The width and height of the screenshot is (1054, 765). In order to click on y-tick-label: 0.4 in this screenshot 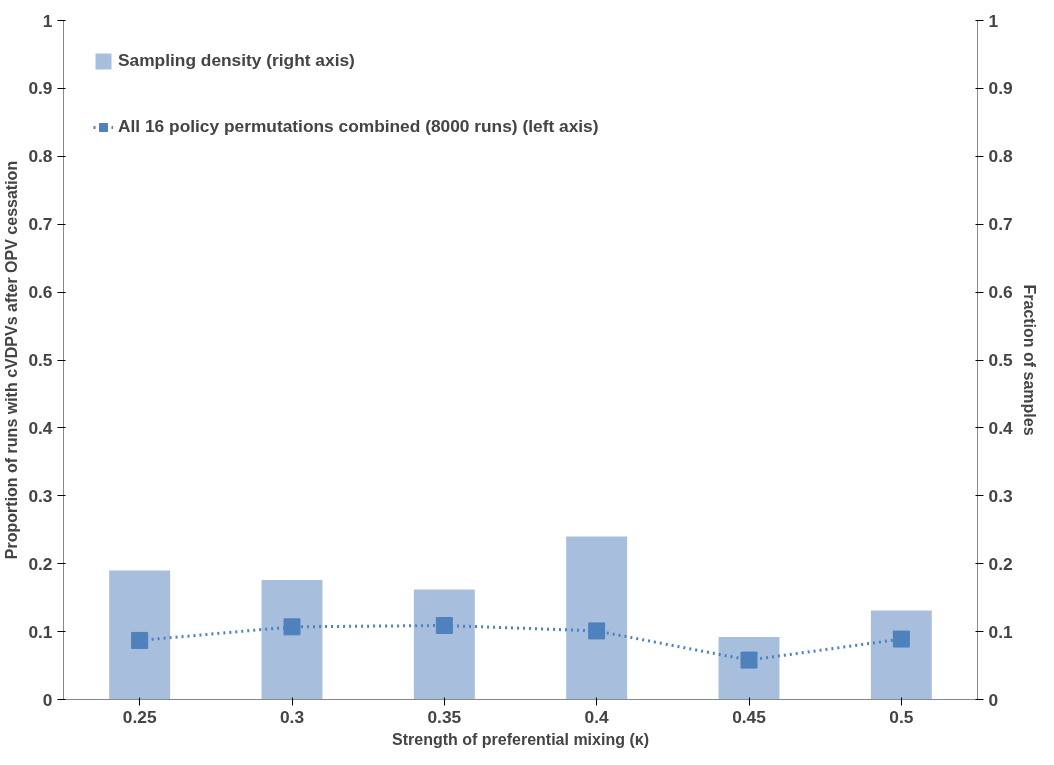, I will do `click(40, 427)`.